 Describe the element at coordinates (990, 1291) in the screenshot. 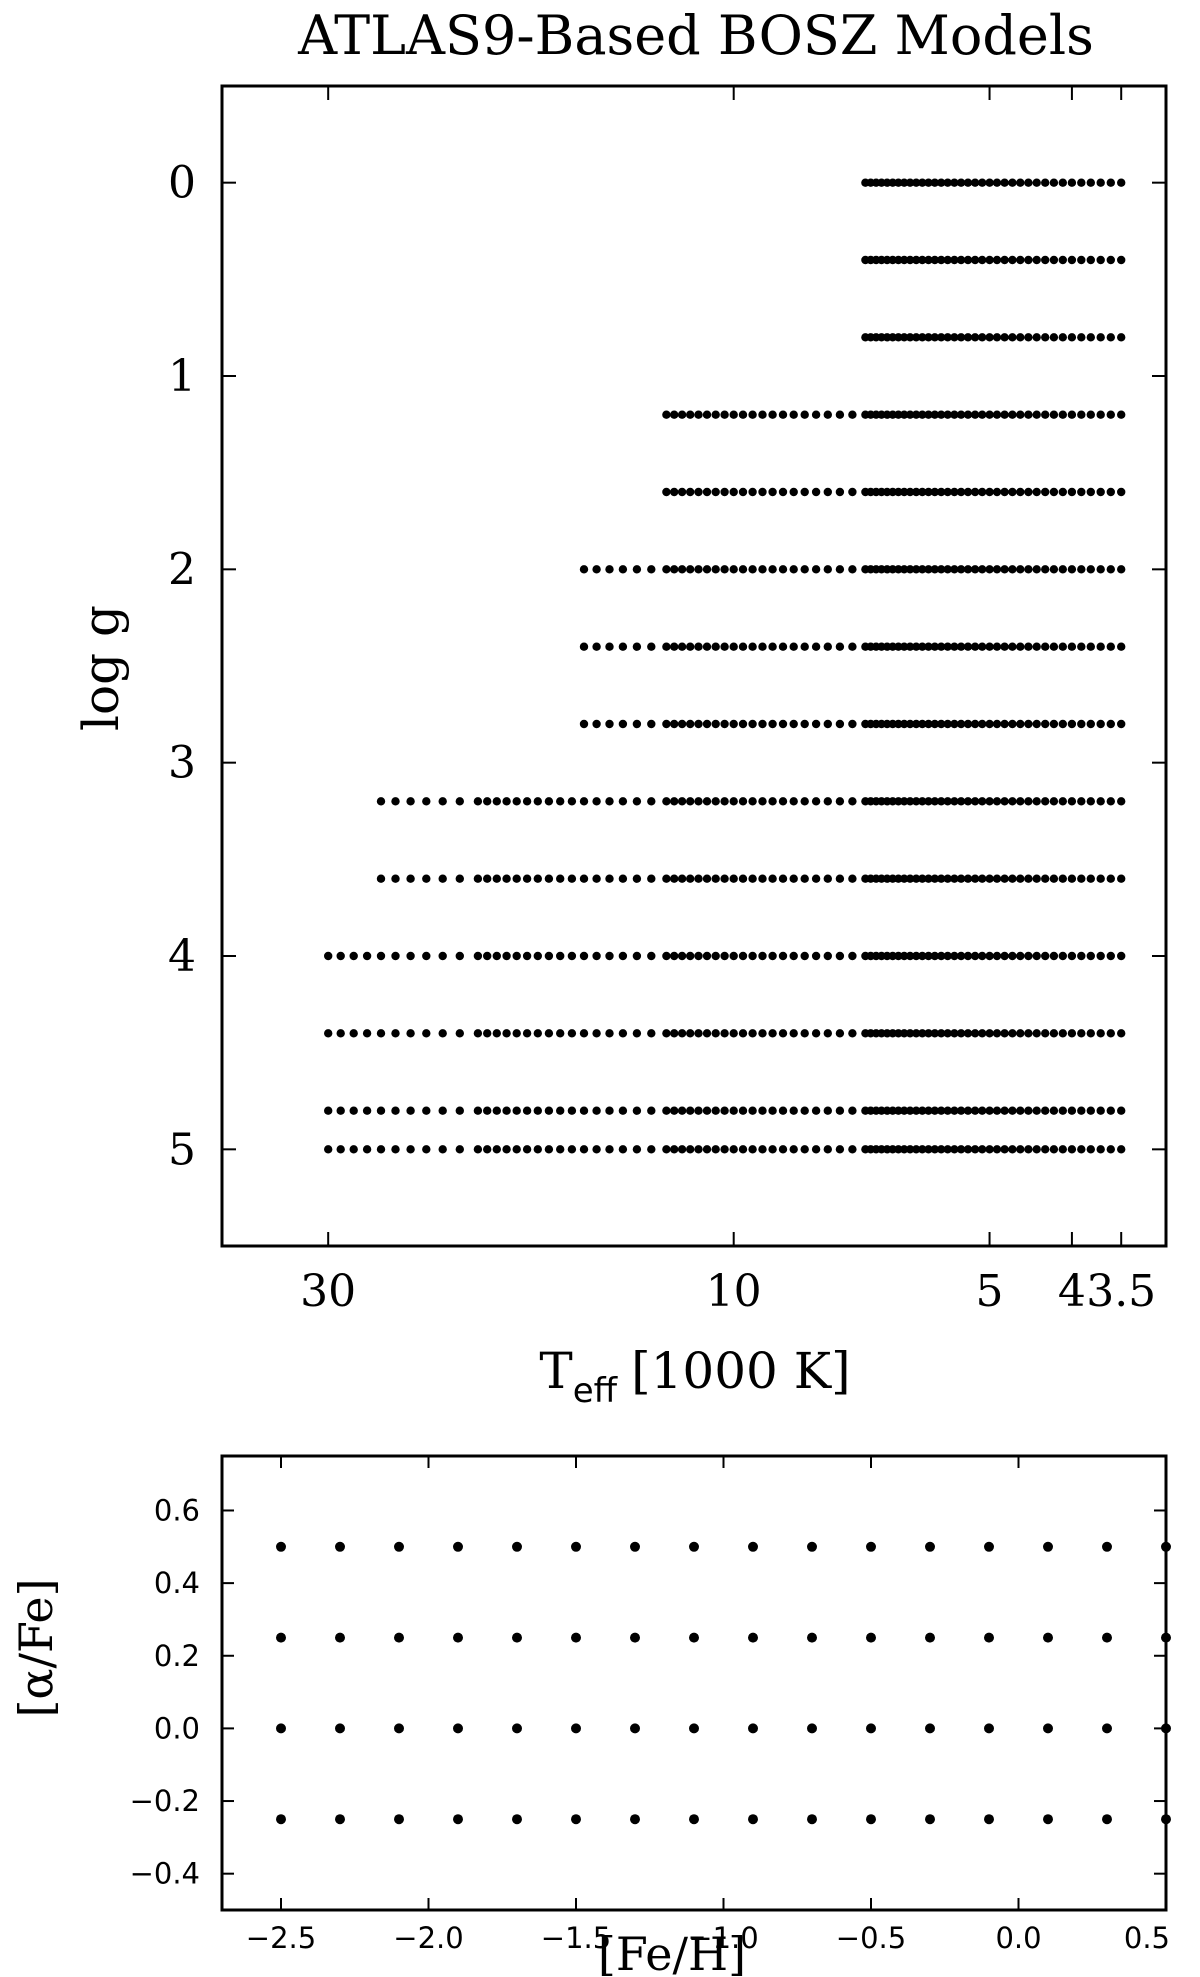

I see `top-x-tick-label: 5` at that location.